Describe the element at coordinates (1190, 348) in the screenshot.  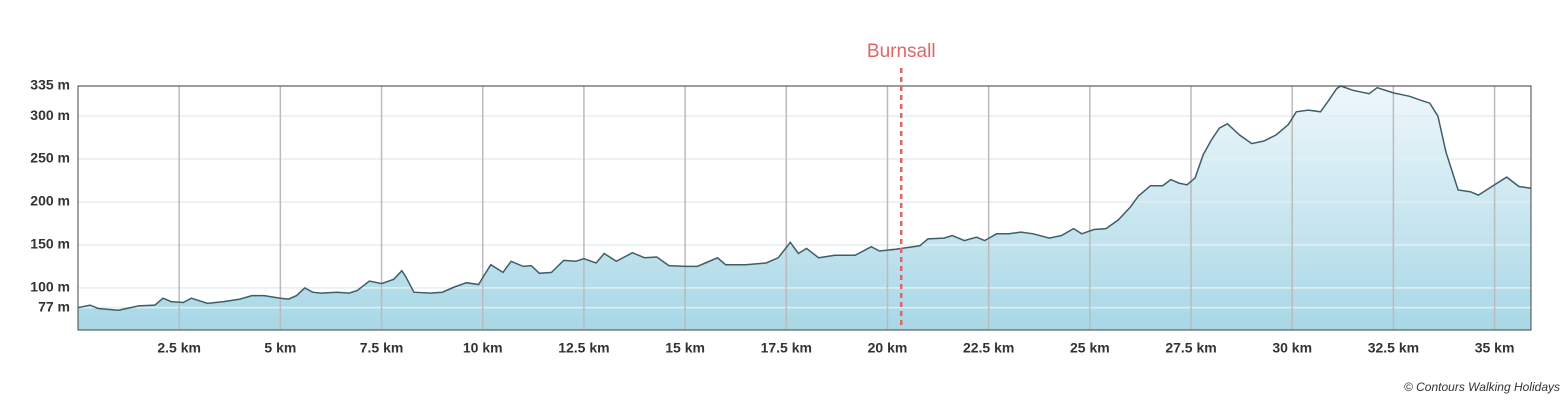
I see `x-tick-label: 27.5 km` at that location.